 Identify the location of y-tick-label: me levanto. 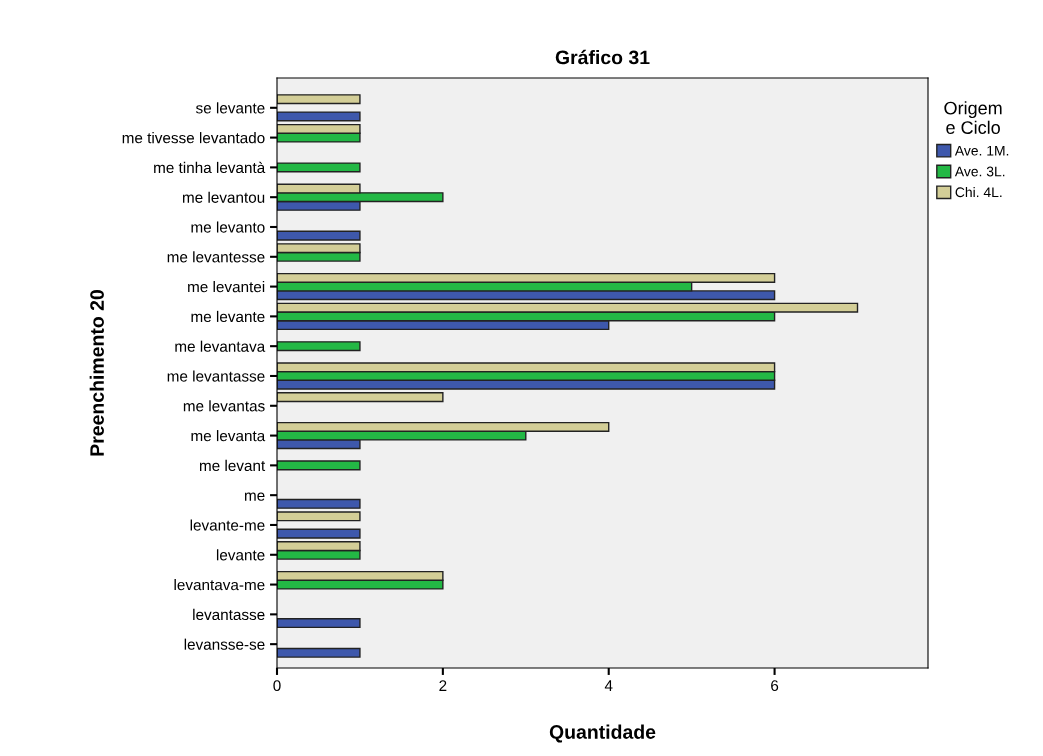
(228, 227).